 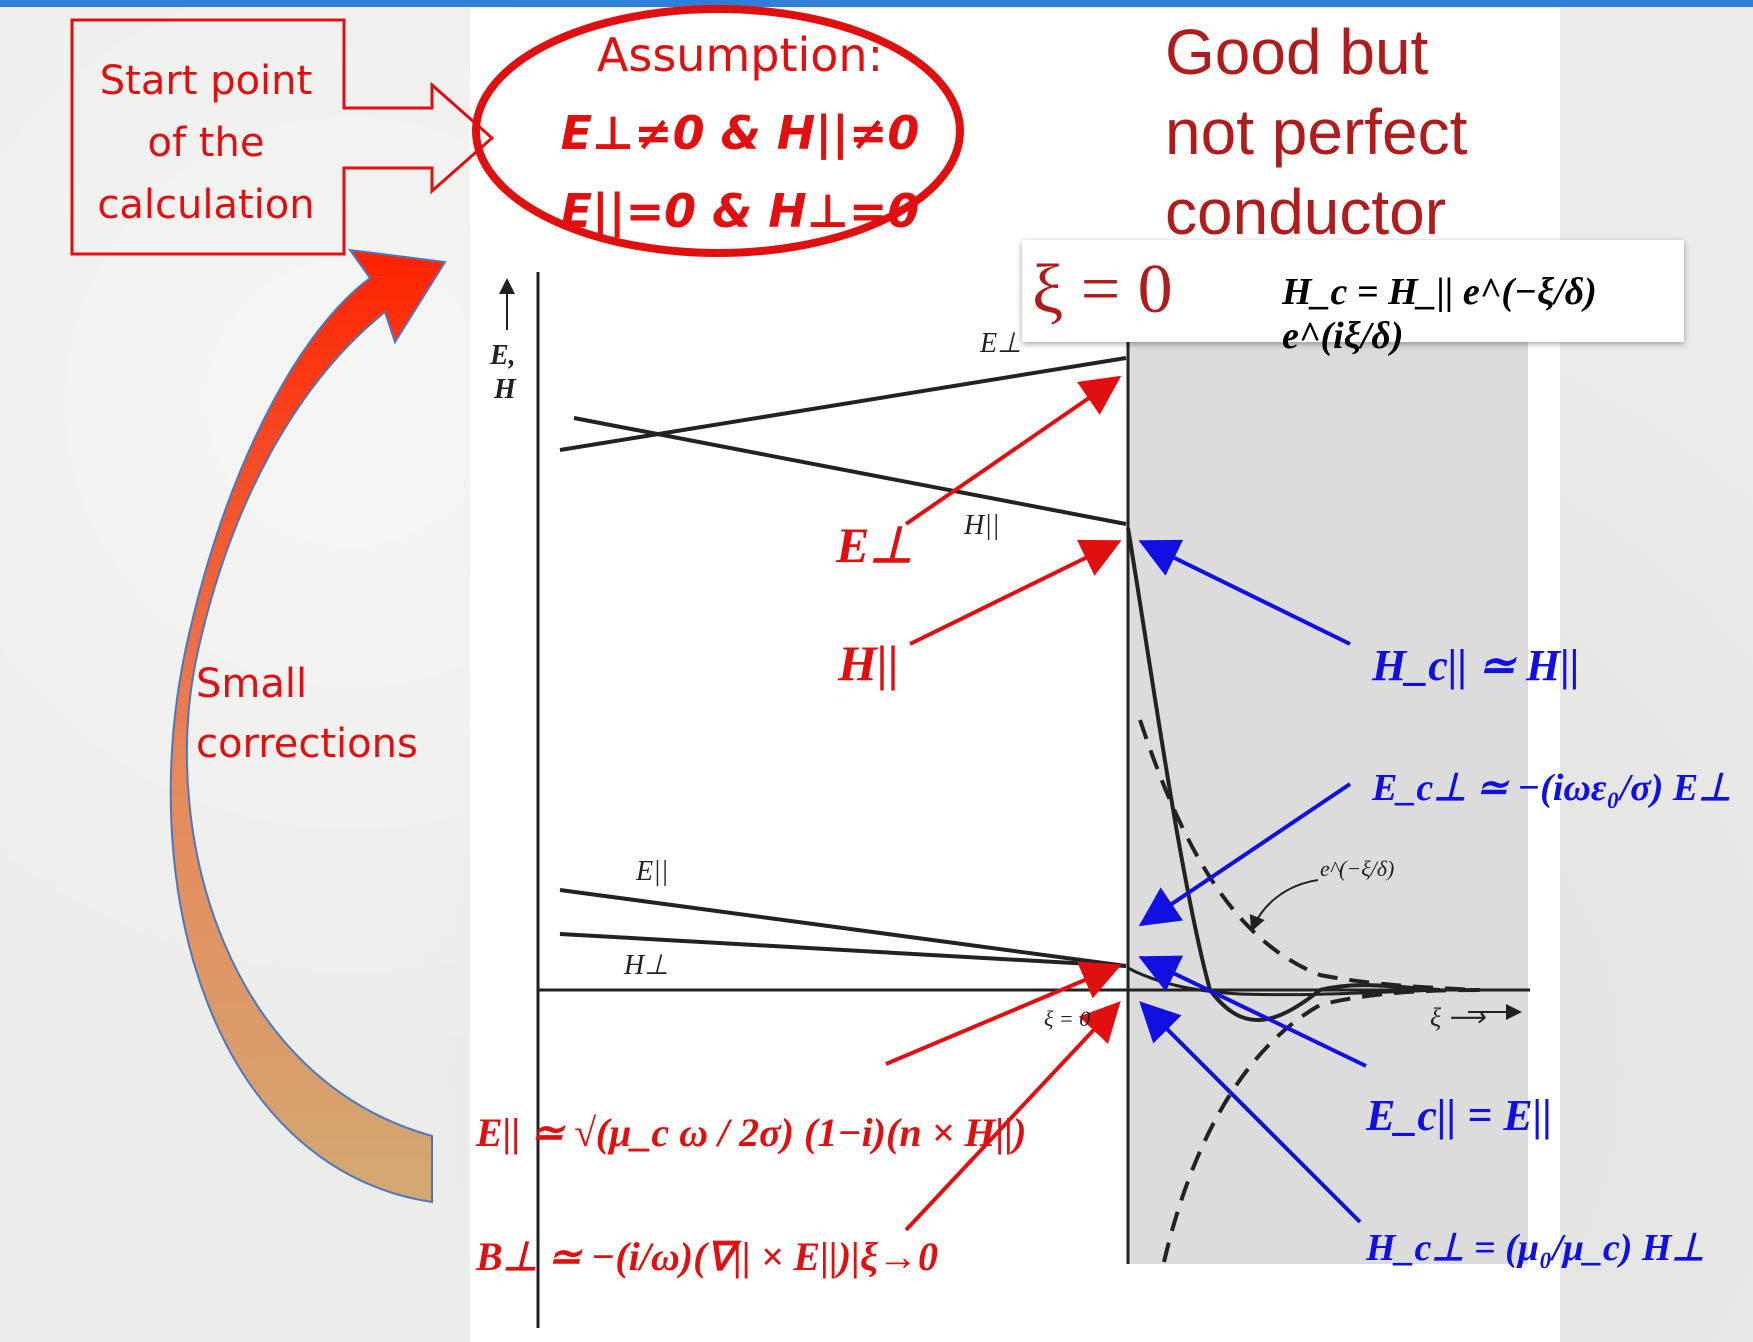 I want to click on red-label-h-par: H||, so click(x=868, y=663).